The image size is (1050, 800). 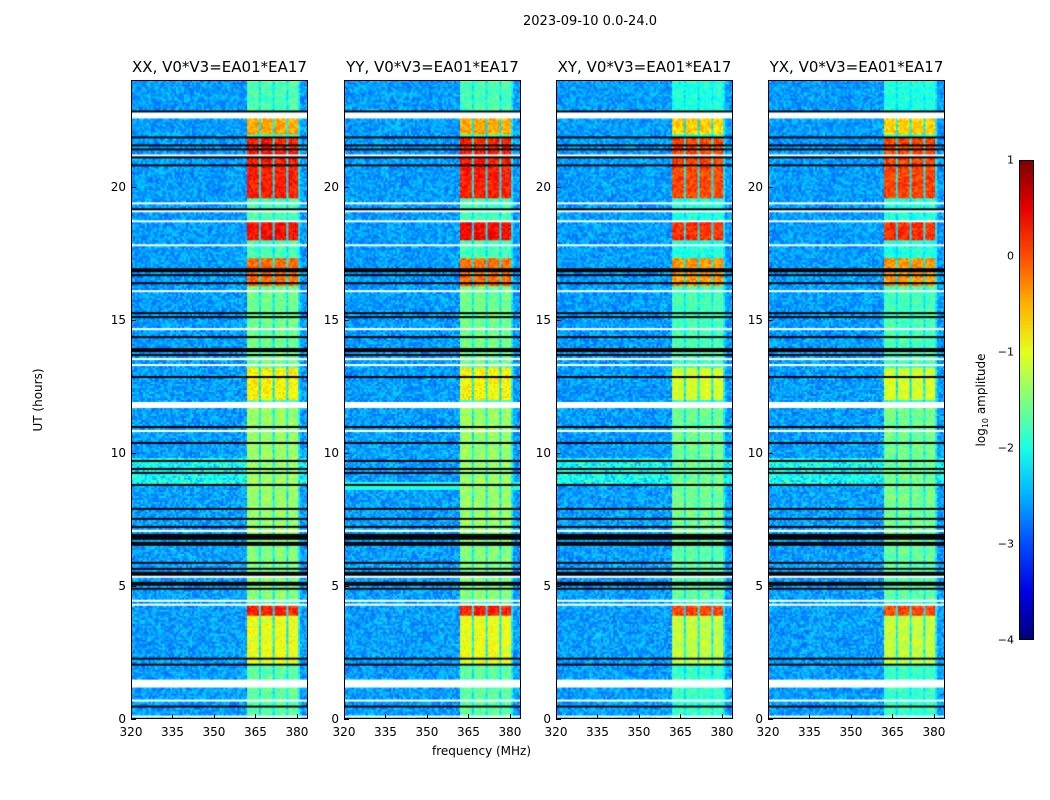 What do you see at coordinates (1010, 160) in the screenshot?
I see `colorbar-tick-label: 1` at bounding box center [1010, 160].